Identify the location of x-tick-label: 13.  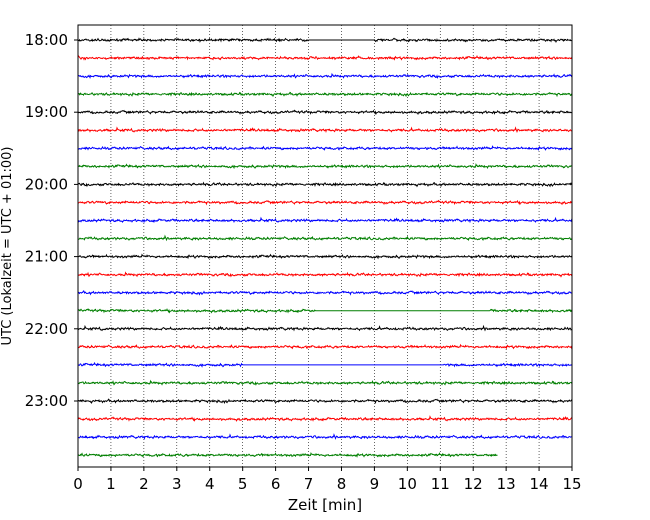
(506, 484).